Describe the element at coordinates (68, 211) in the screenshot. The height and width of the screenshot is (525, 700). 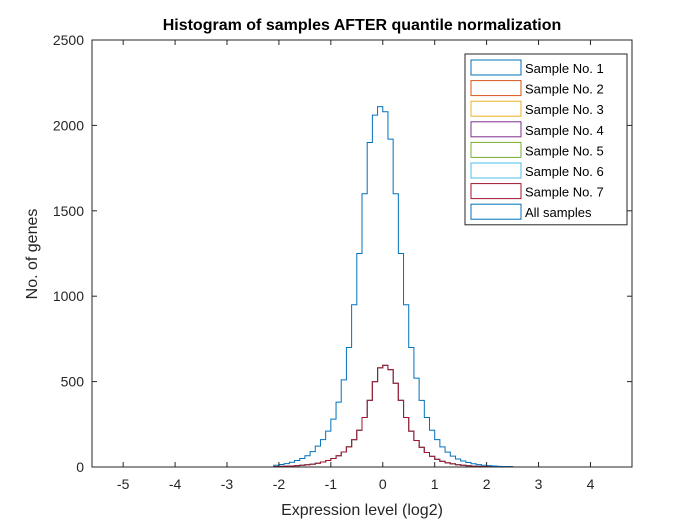
I see `y-tick-label: 1500` at that location.